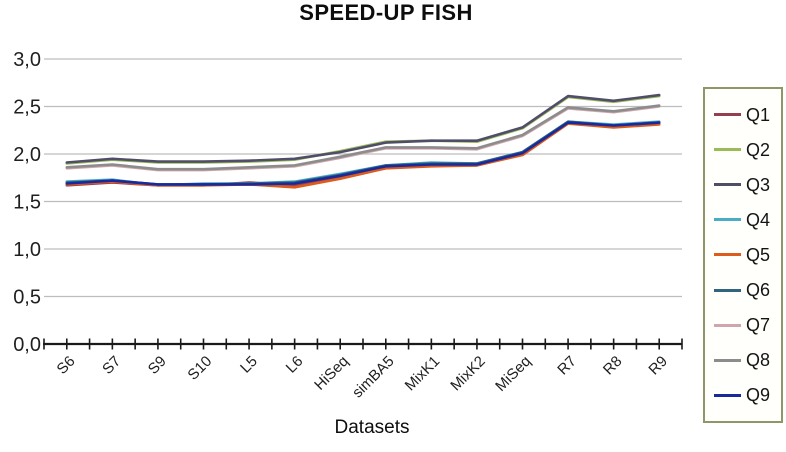 Image resolution: width=786 pixels, height=452 pixels. I want to click on legend-item-q8: Q8, so click(745, 360).